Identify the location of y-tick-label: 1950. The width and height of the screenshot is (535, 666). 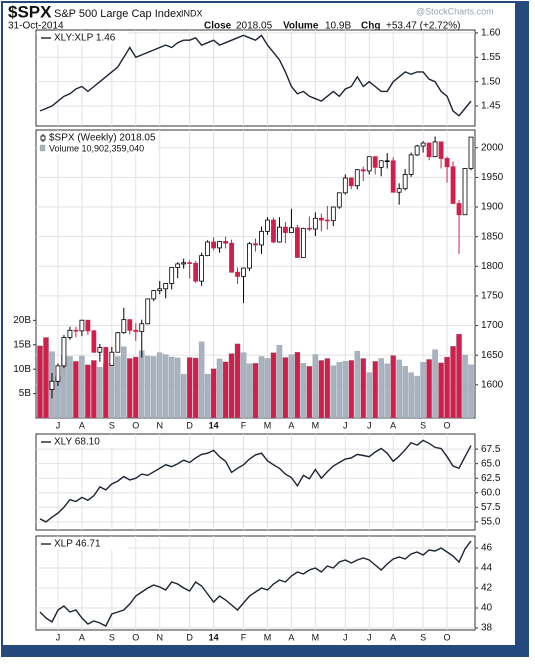
(492, 177).